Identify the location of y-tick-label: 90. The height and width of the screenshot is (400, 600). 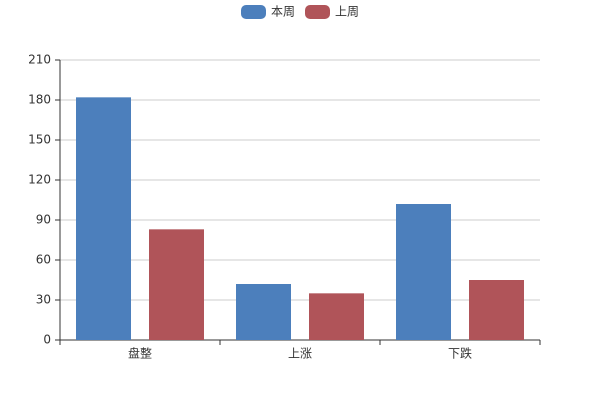
(43, 220).